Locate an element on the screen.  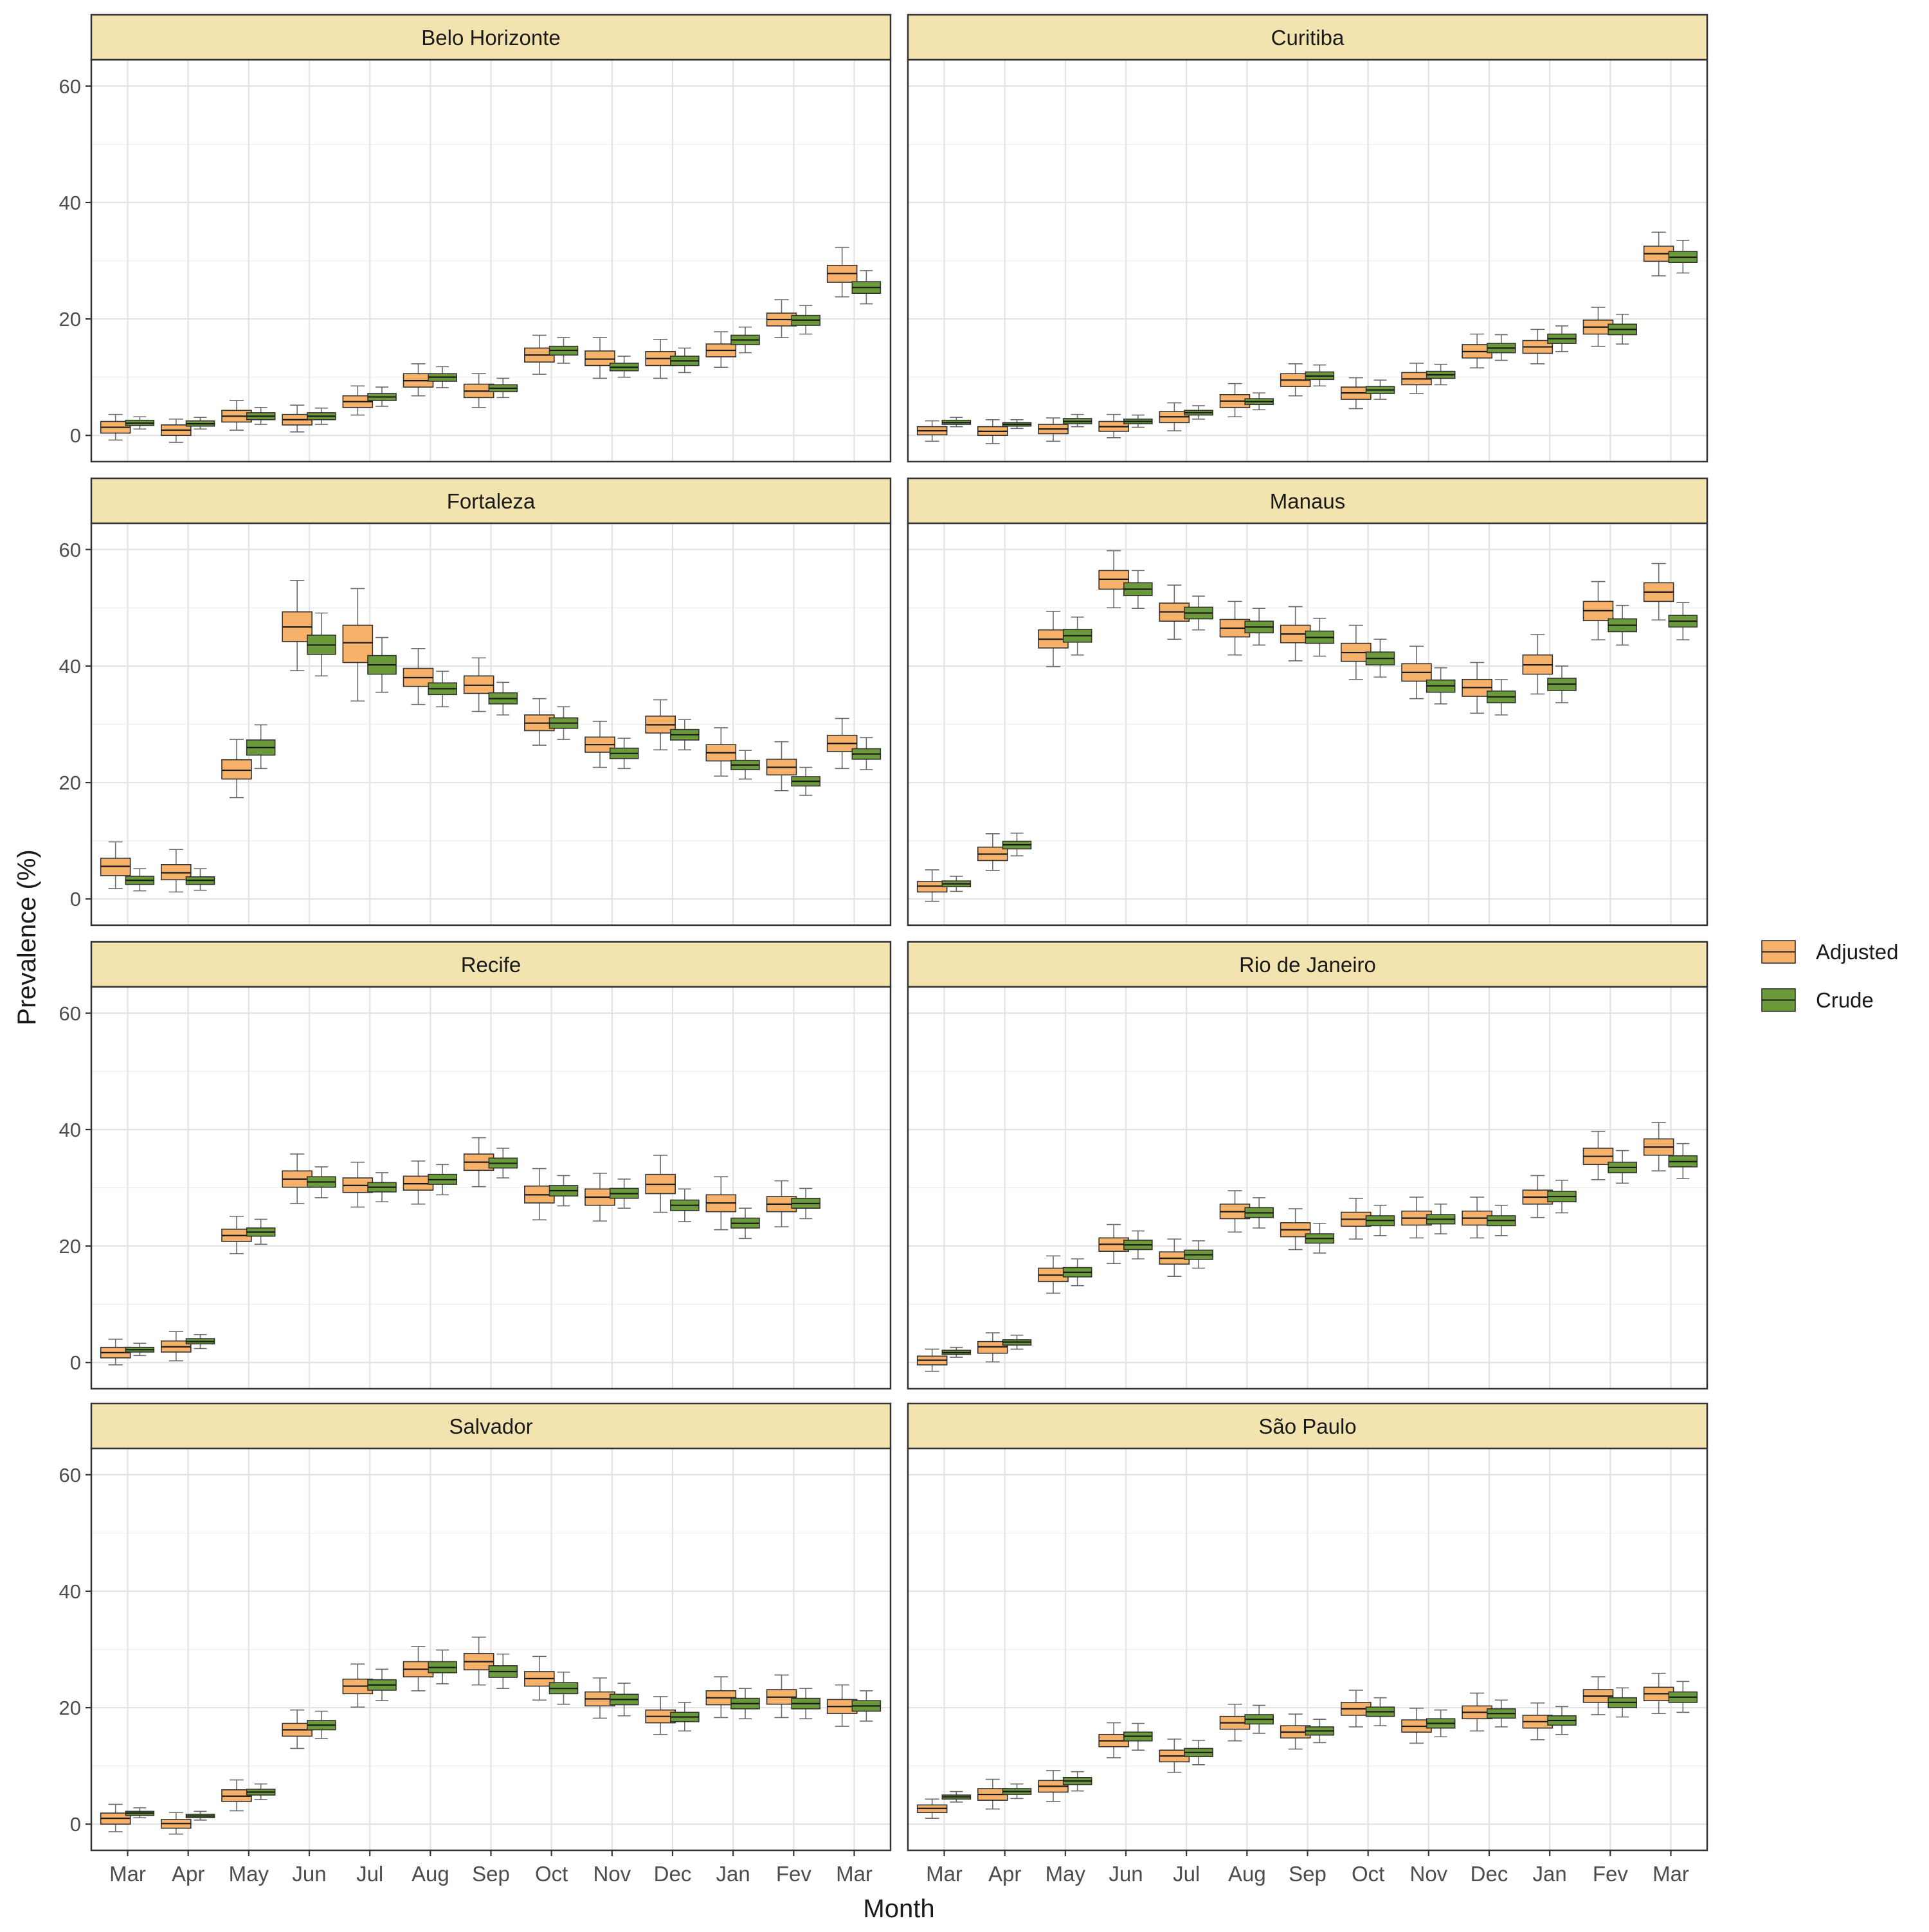
legend-label-crude: Crude is located at coordinates (1845, 1000).